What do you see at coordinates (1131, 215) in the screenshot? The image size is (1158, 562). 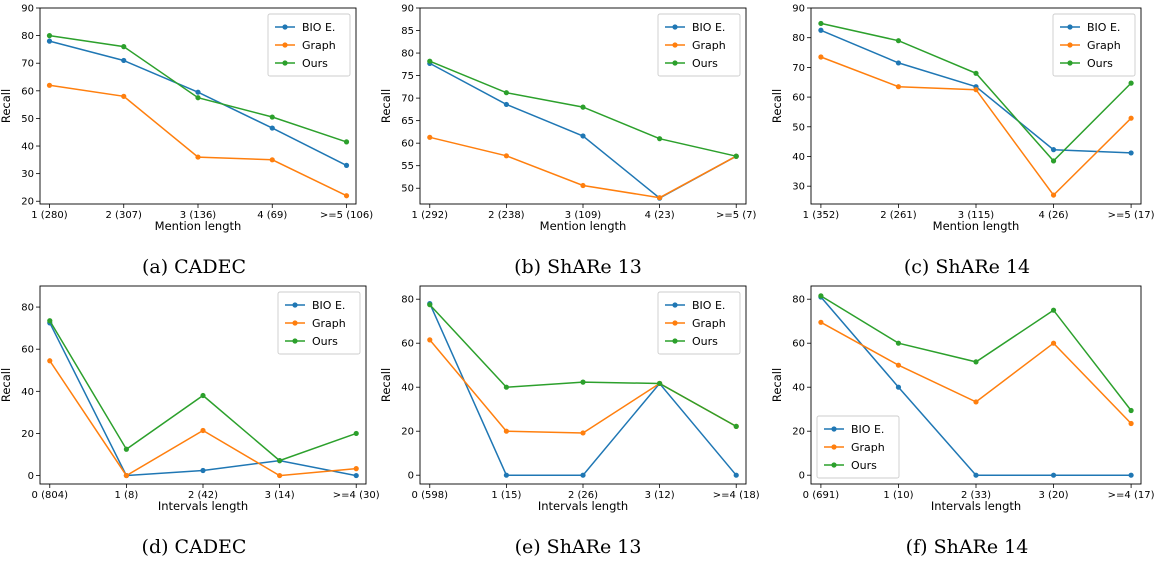 I see `x-tick-label: >=5 (17)` at bounding box center [1131, 215].